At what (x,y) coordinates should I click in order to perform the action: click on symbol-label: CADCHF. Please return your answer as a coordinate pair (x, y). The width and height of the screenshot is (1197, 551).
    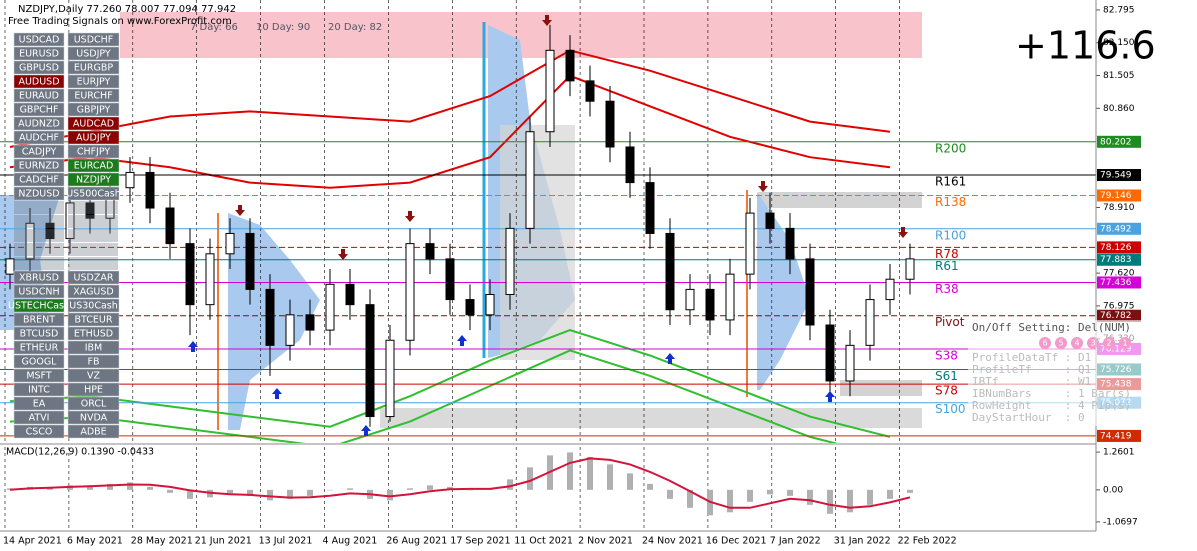
    Looking at the image, I should click on (39, 180).